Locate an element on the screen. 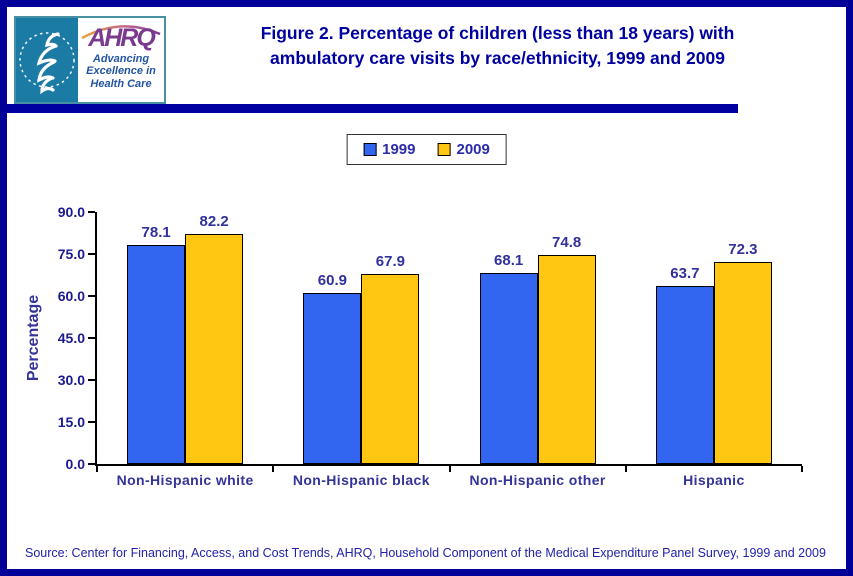 Image resolution: width=853 pixels, height=576 pixels. legend-item-2009: 2009 is located at coordinates (463, 149).